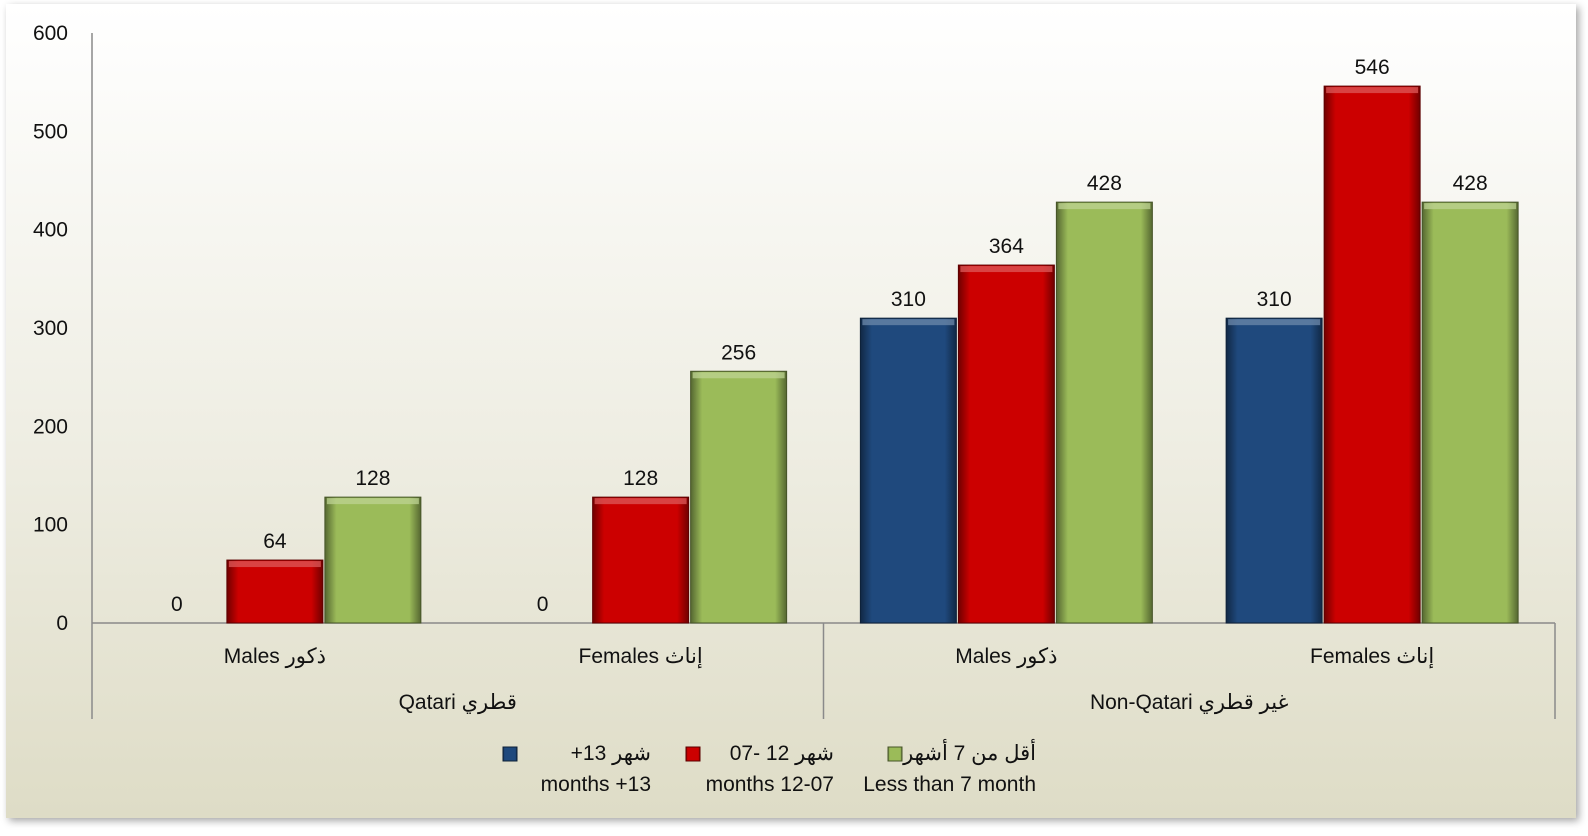 The width and height of the screenshot is (1588, 836). What do you see at coordinates (50, 131) in the screenshot?
I see `y-tick-label: 500` at bounding box center [50, 131].